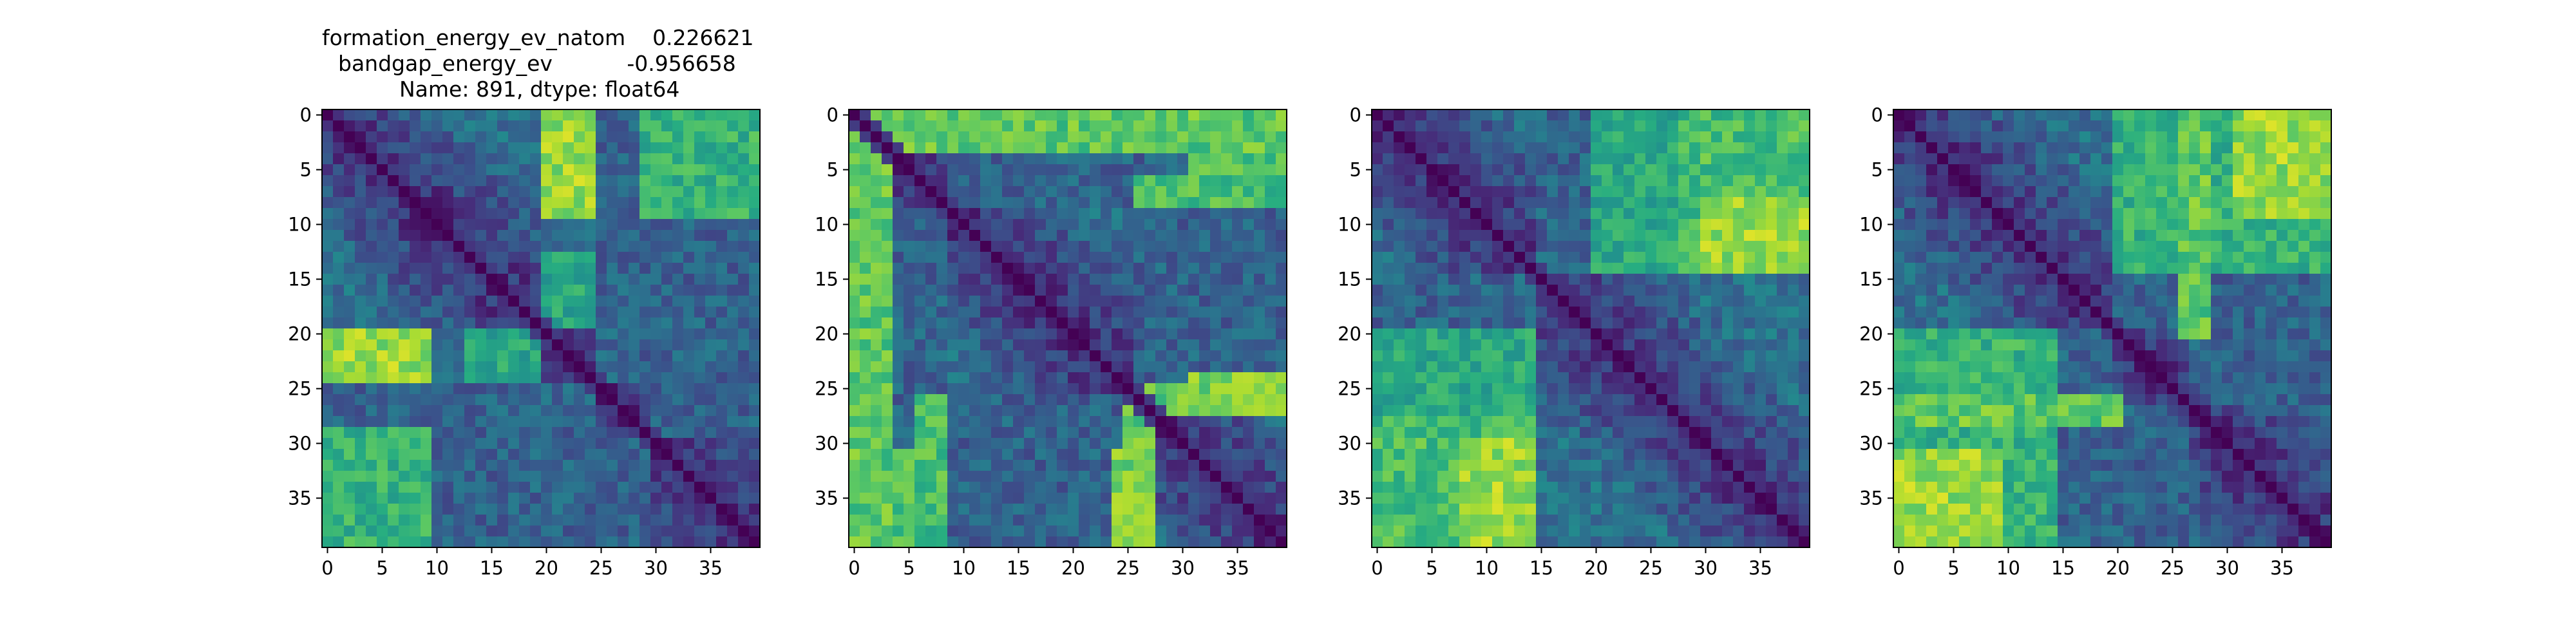 This screenshot has height=644, width=2576. Describe the element at coordinates (1377, 568) in the screenshot. I see `x-tick-label: 0` at that location.